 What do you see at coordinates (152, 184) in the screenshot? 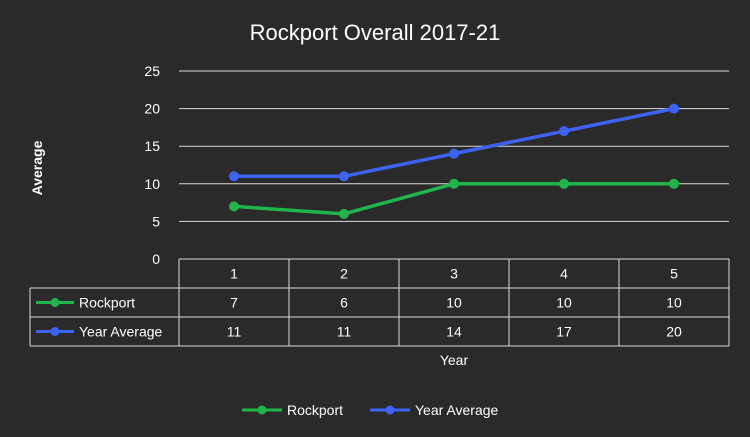
I see `y-tick-label: 10` at bounding box center [152, 184].